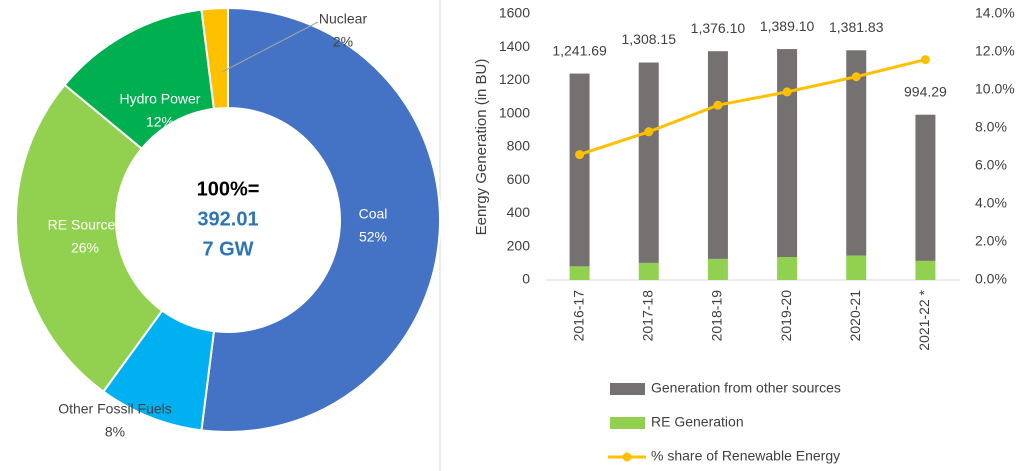  Describe the element at coordinates (697, 422) in the screenshot. I see `legend-label: RE Generation` at that location.